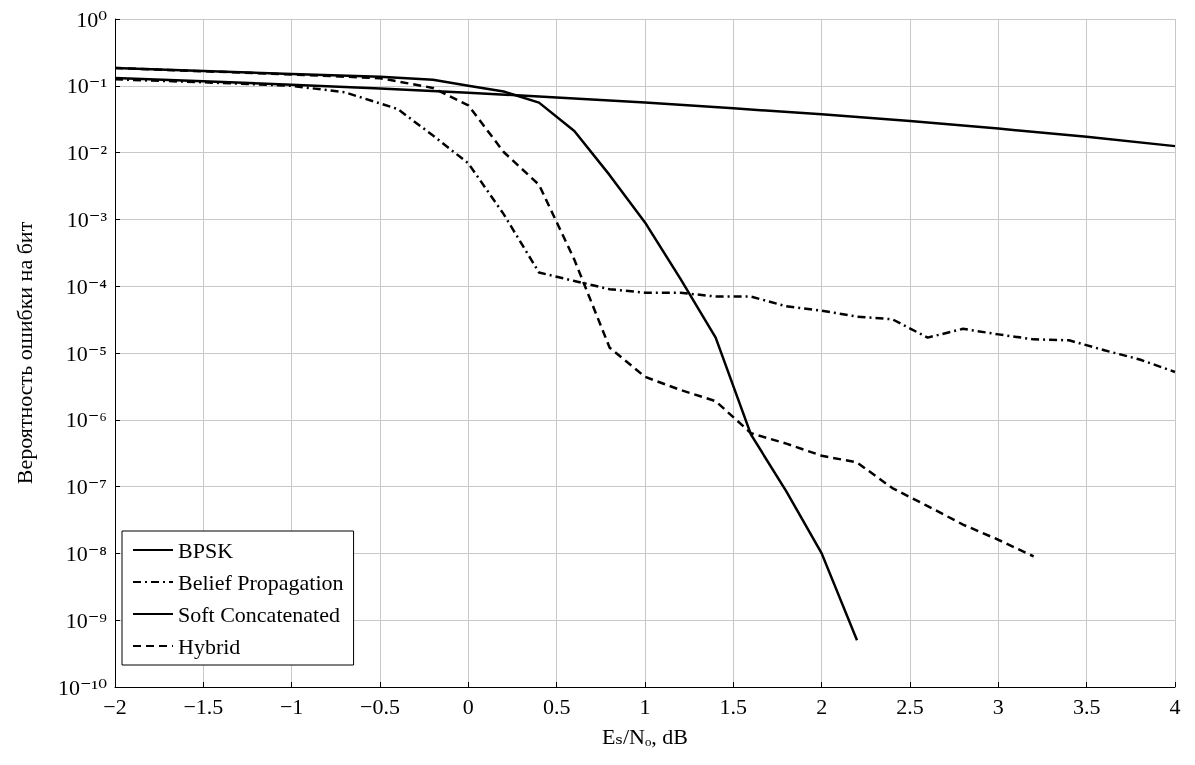 The image size is (1195, 765). I want to click on x-tick-label: 3.5, so click(1086, 706).